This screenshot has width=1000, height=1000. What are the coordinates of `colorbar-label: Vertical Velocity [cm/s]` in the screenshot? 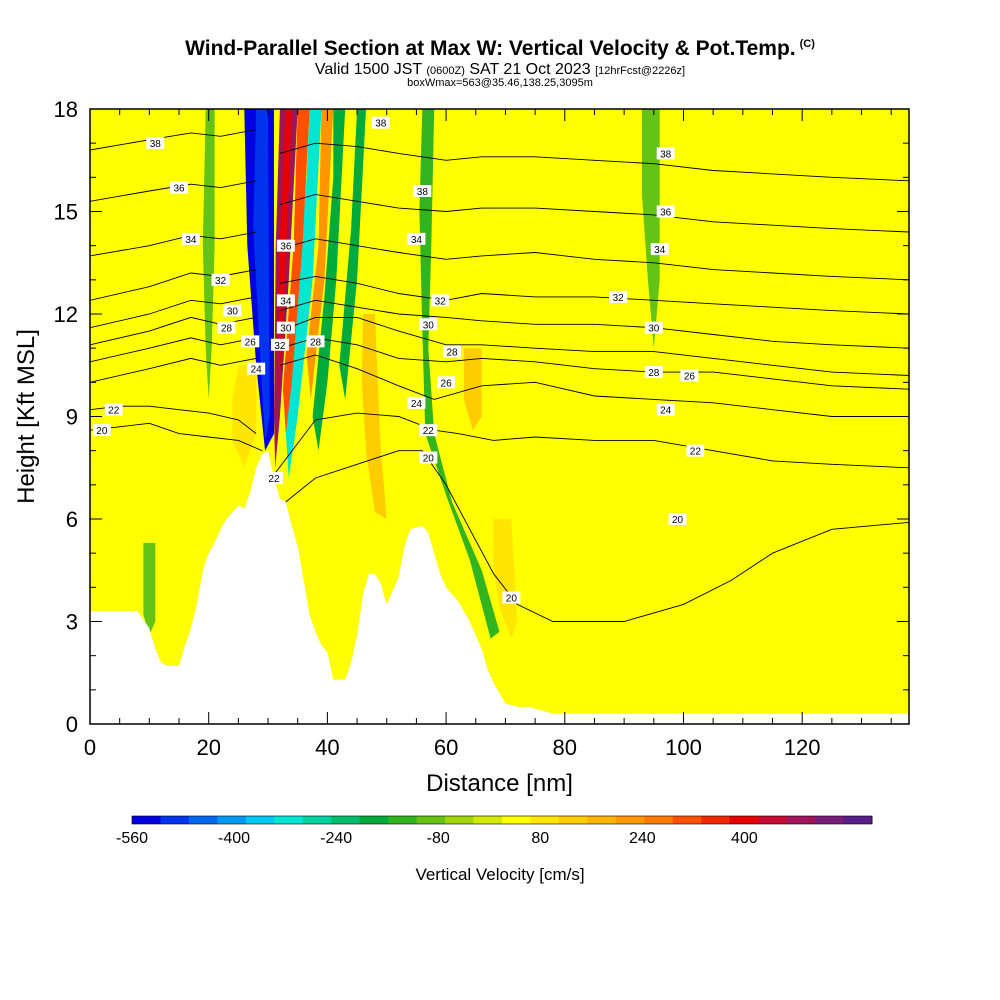 It's located at (499, 874).